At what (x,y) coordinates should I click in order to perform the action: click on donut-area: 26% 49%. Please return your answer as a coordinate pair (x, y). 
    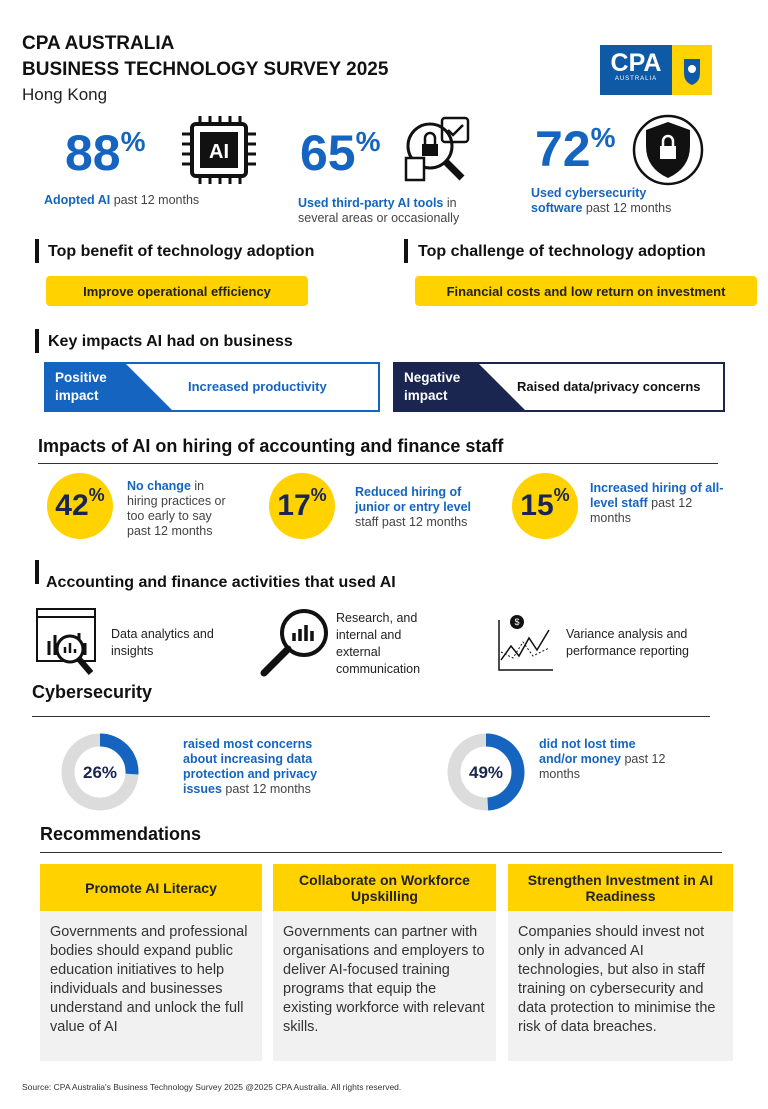
    Looking at the image, I should click on (293, 772).